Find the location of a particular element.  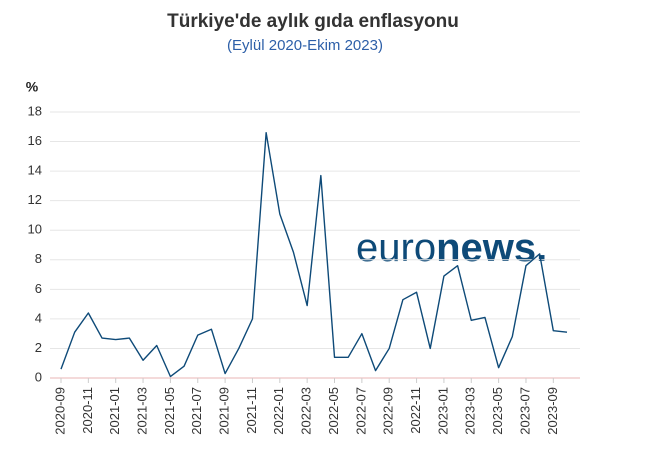

watermark: euronews. is located at coordinates (451, 248).